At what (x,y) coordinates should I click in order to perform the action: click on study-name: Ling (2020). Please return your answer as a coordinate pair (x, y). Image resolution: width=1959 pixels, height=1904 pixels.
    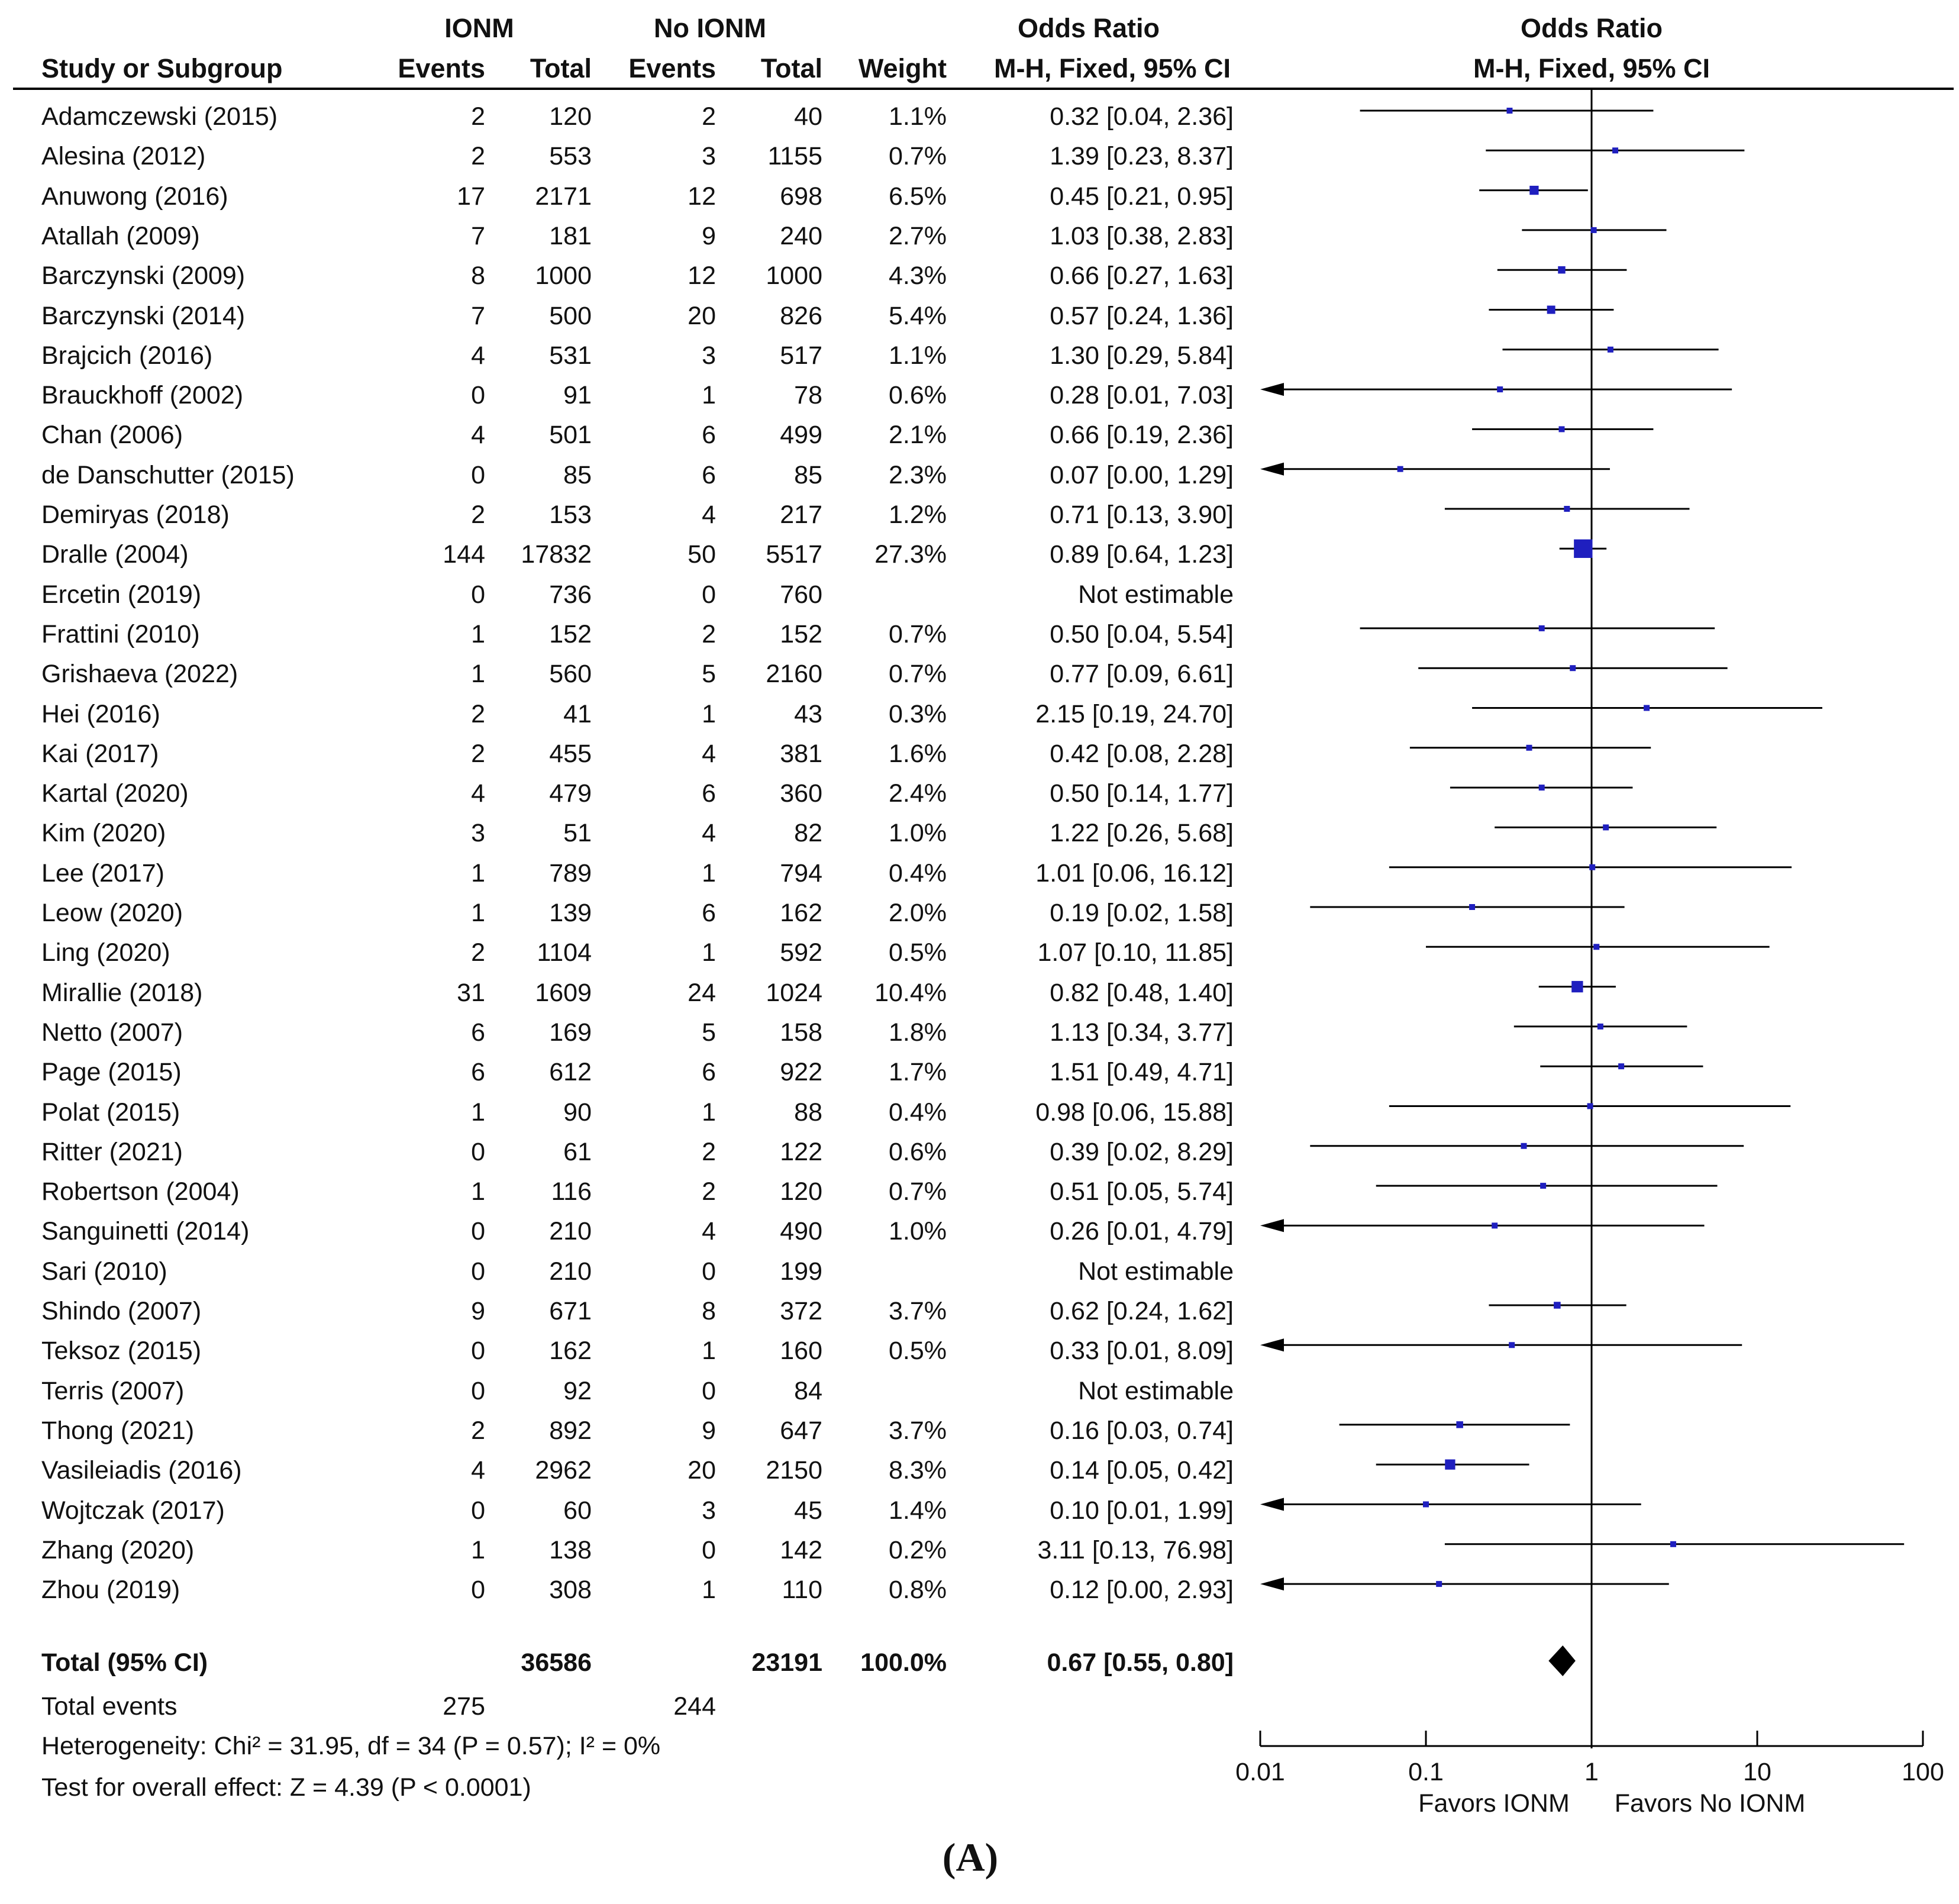
    Looking at the image, I should click on (105, 952).